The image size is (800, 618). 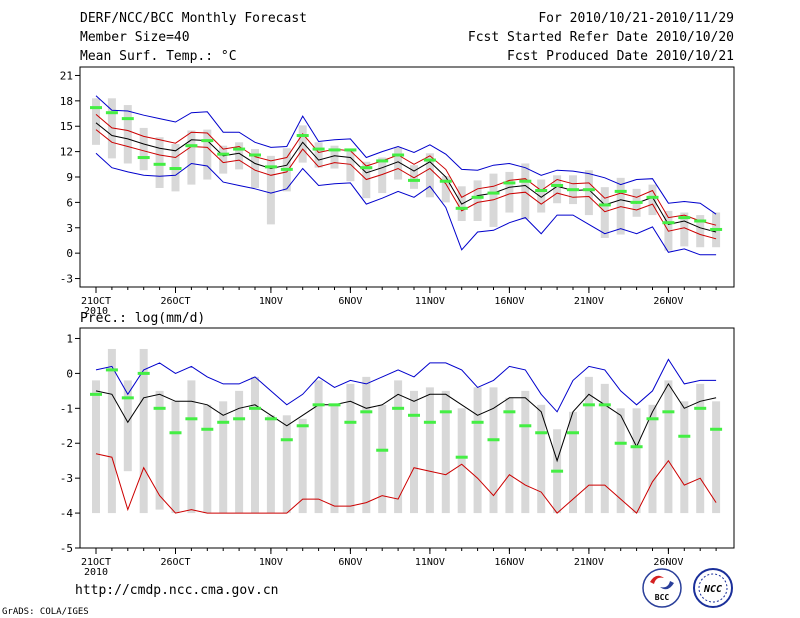 What do you see at coordinates (430, 562) in the screenshot?
I see `prec-x-tick-label: 11NOV` at bounding box center [430, 562].